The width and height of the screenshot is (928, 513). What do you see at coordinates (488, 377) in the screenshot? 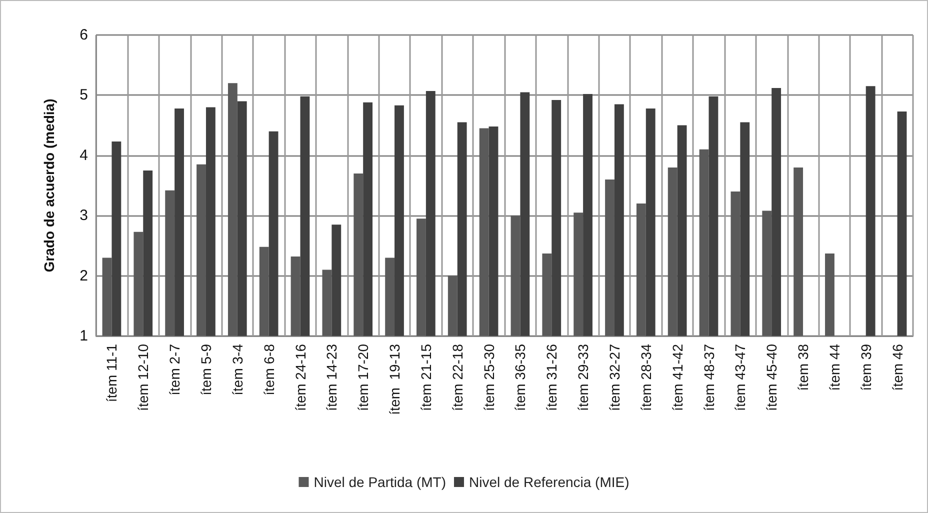
I see `x-tick-label: ítem 25-30` at bounding box center [488, 377].